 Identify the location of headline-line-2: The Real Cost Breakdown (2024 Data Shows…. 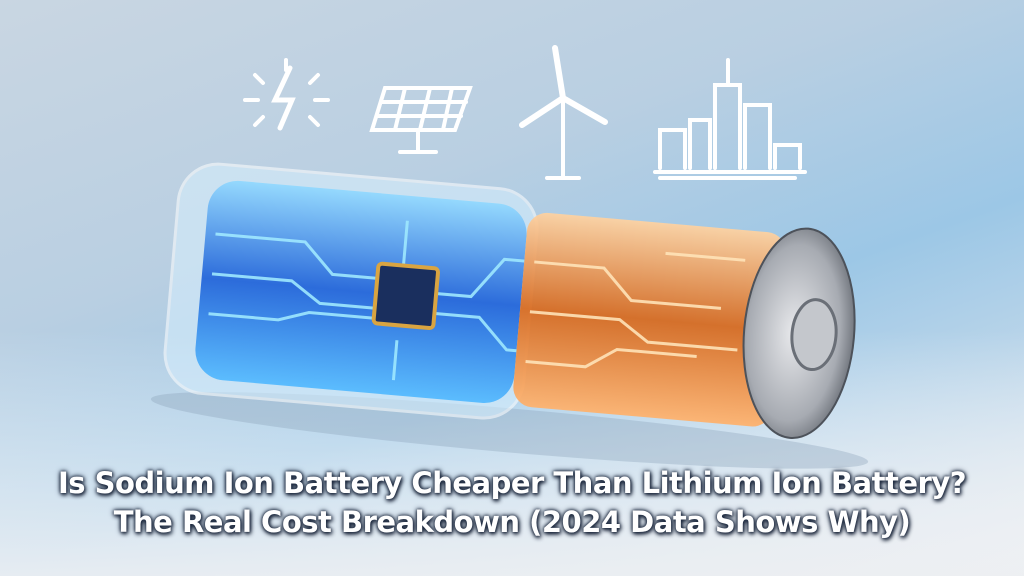
(512, 522).